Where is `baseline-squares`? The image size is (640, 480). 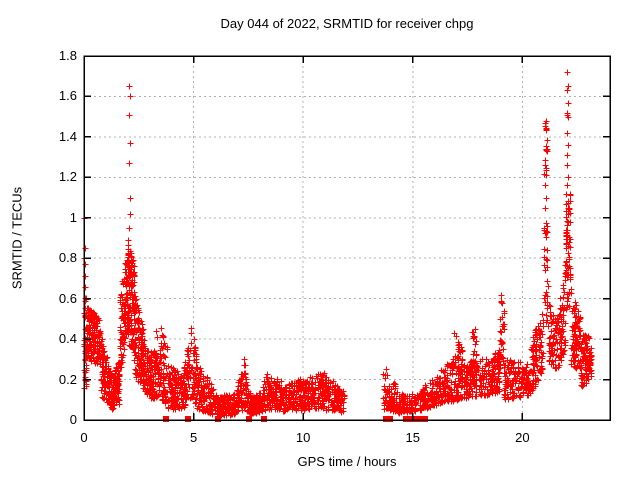 baseline-squares is located at coordinates (295, 419).